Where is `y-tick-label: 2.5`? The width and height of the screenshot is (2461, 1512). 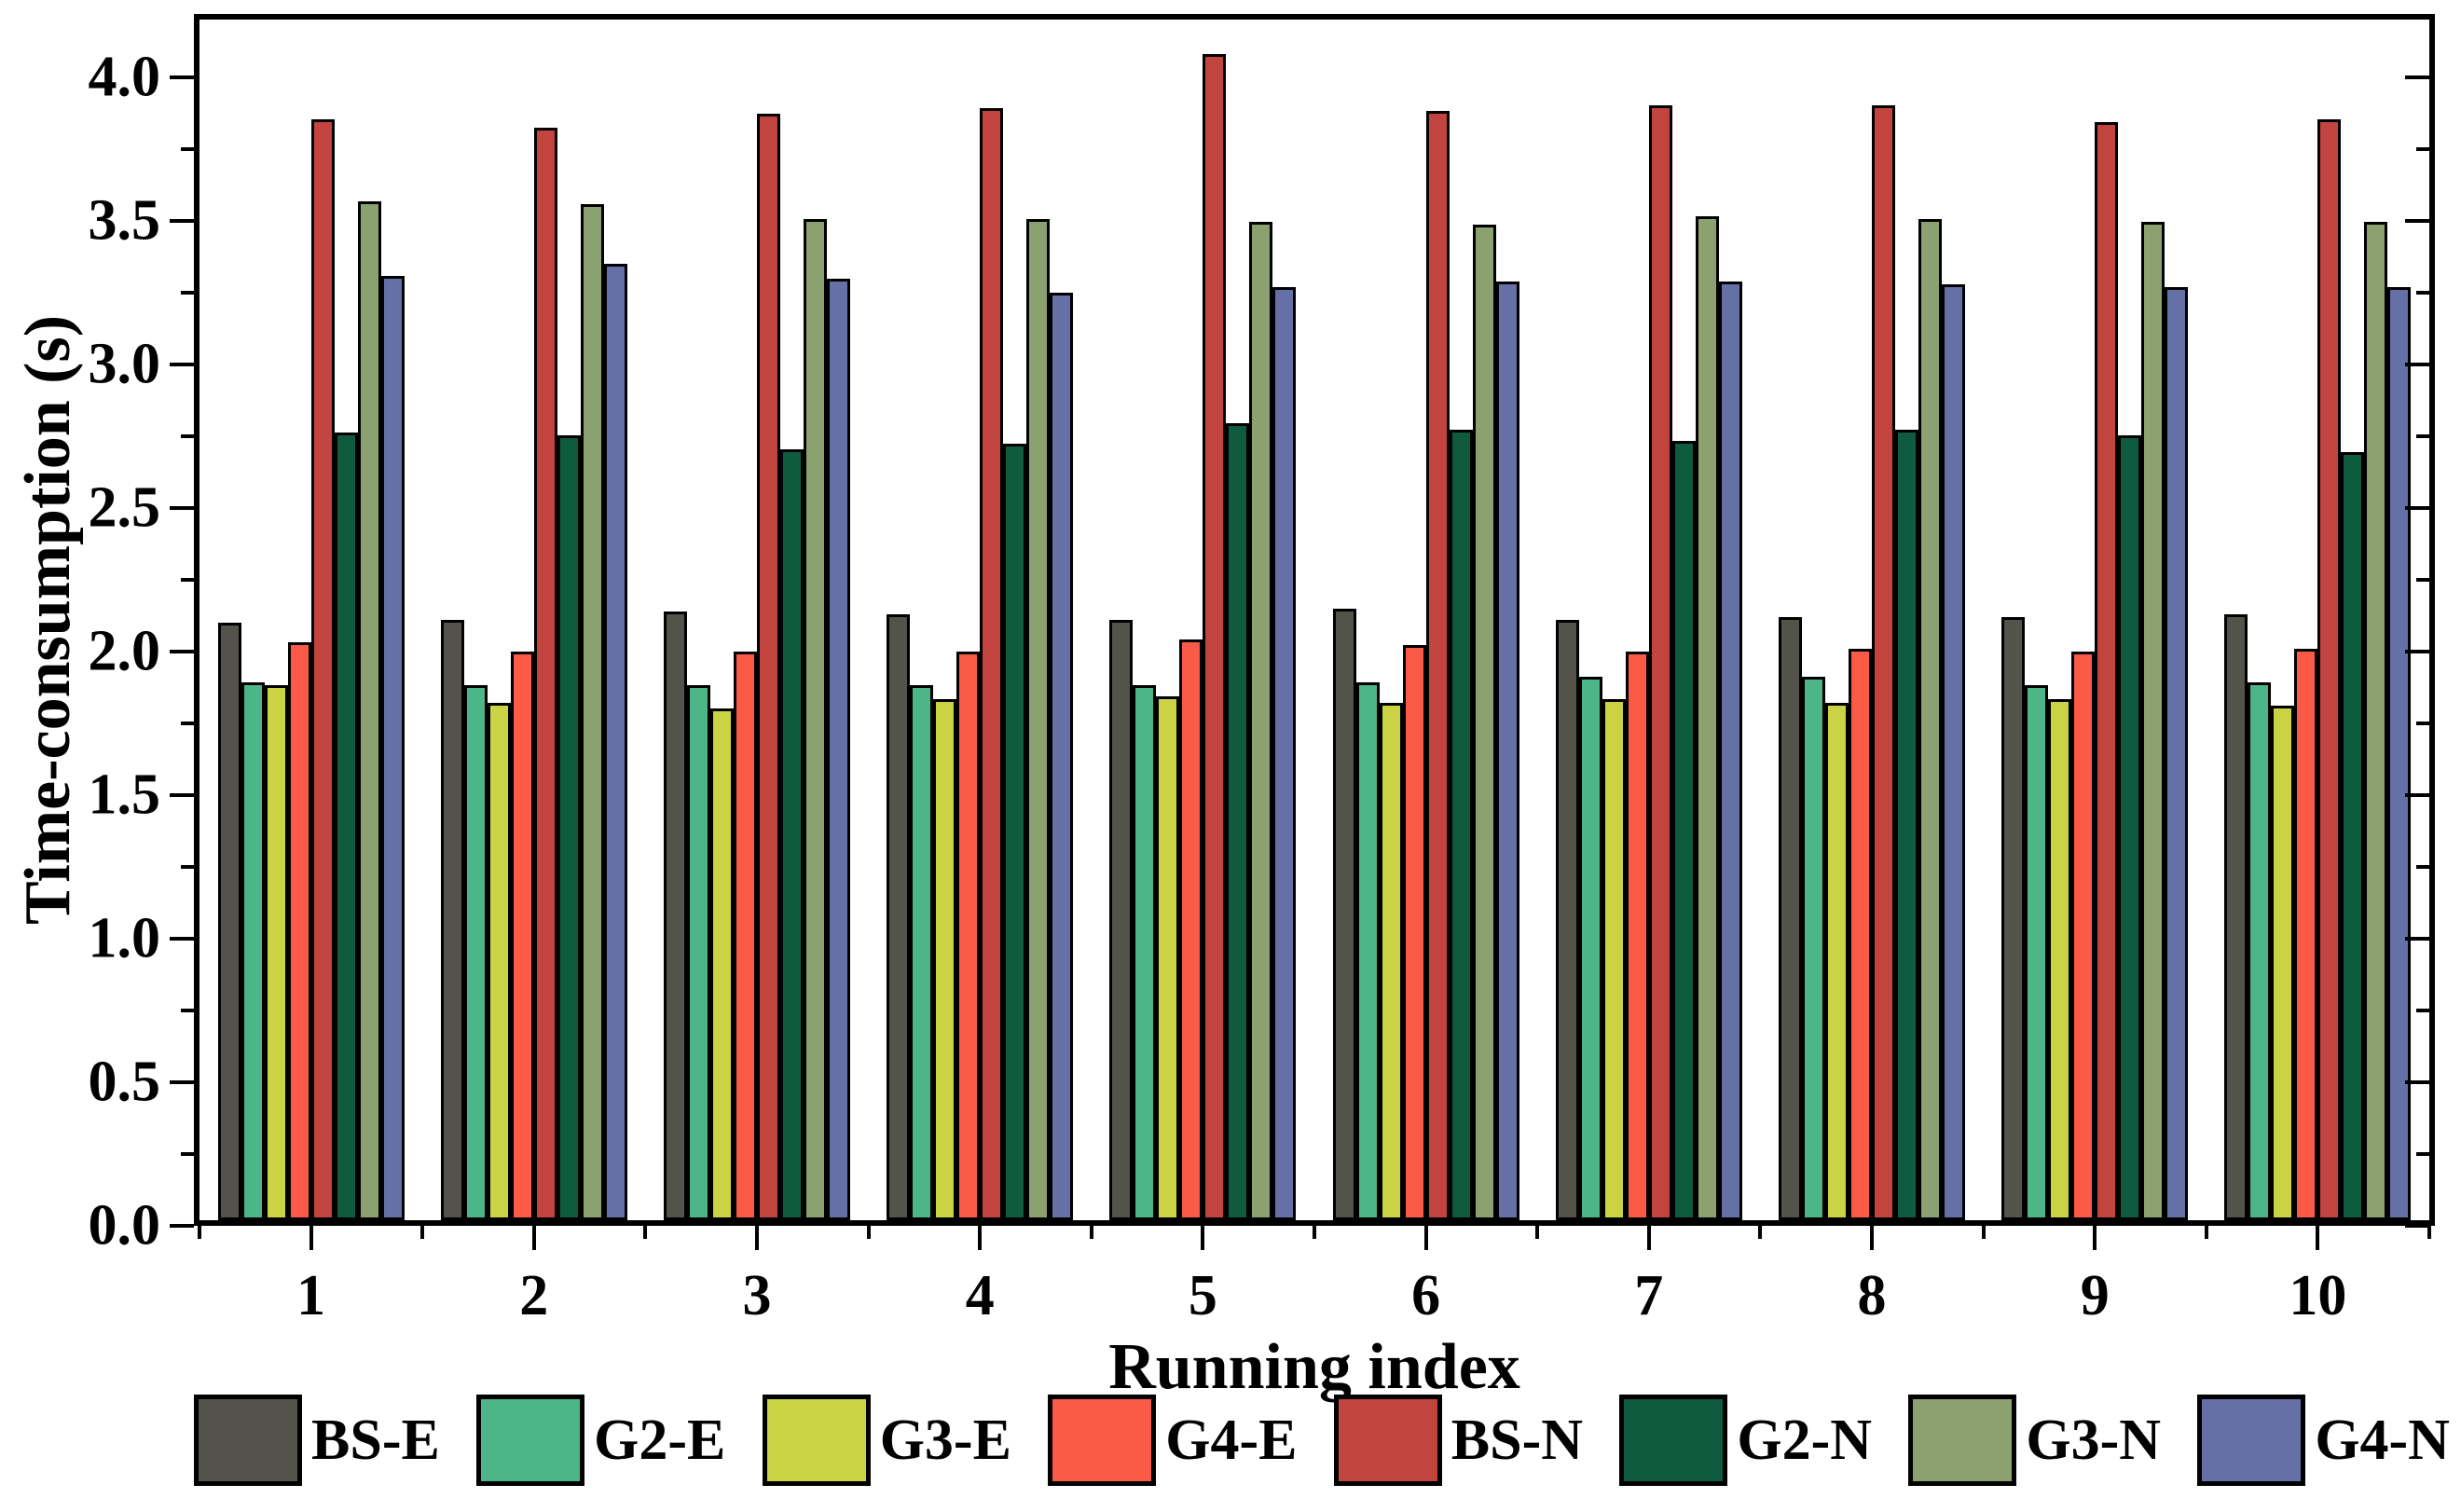 y-tick-label: 2.5 is located at coordinates (124, 507).